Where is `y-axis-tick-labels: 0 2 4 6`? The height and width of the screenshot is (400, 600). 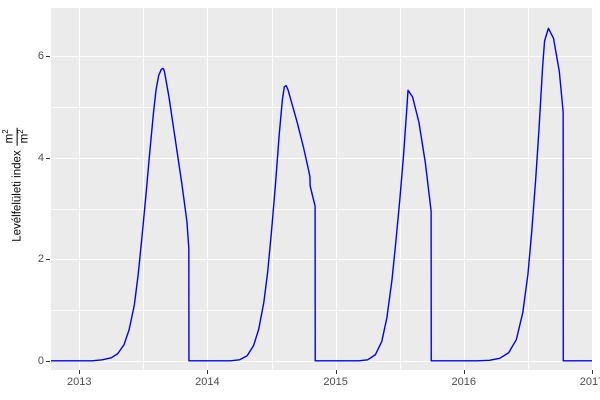
y-axis-tick-labels: 0 2 4 6 is located at coordinates (36, 200).